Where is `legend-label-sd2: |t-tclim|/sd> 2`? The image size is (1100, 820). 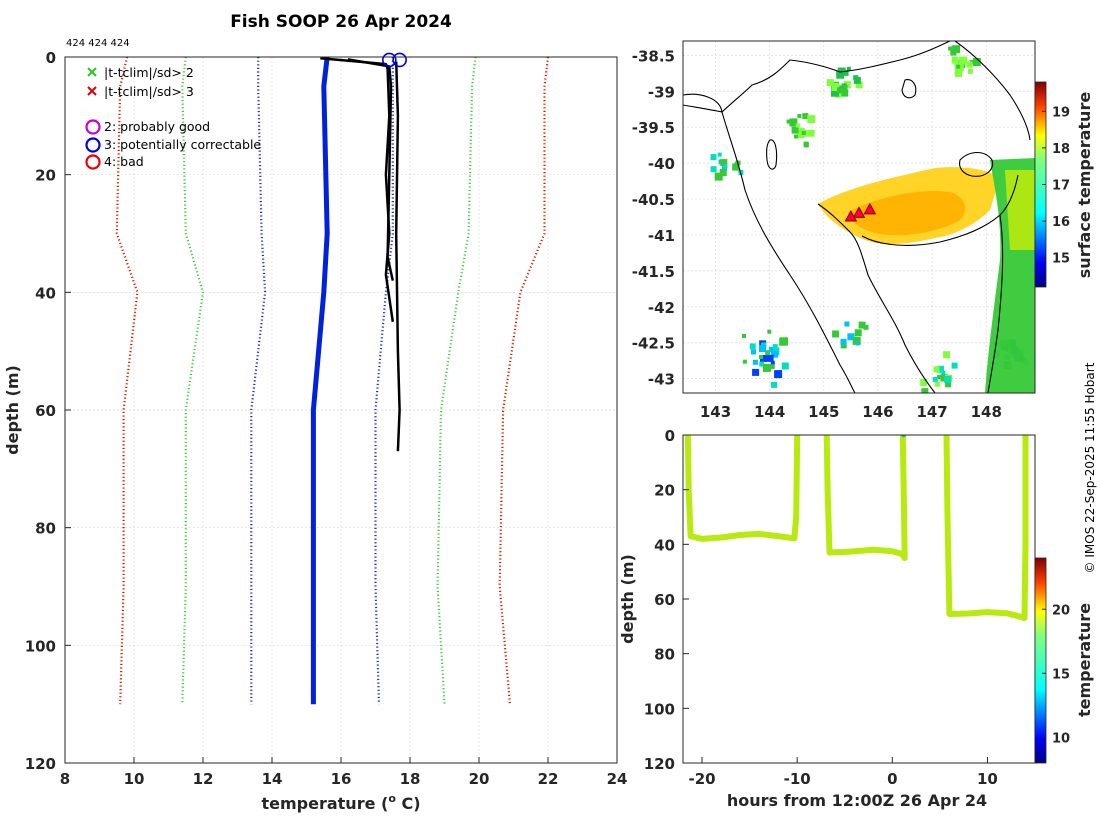
legend-label-sd2: |t-tclim|/sd> 2 is located at coordinates (149, 72).